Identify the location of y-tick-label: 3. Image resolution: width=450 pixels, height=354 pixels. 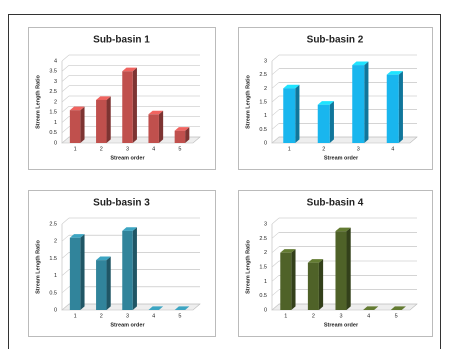
(55, 82).